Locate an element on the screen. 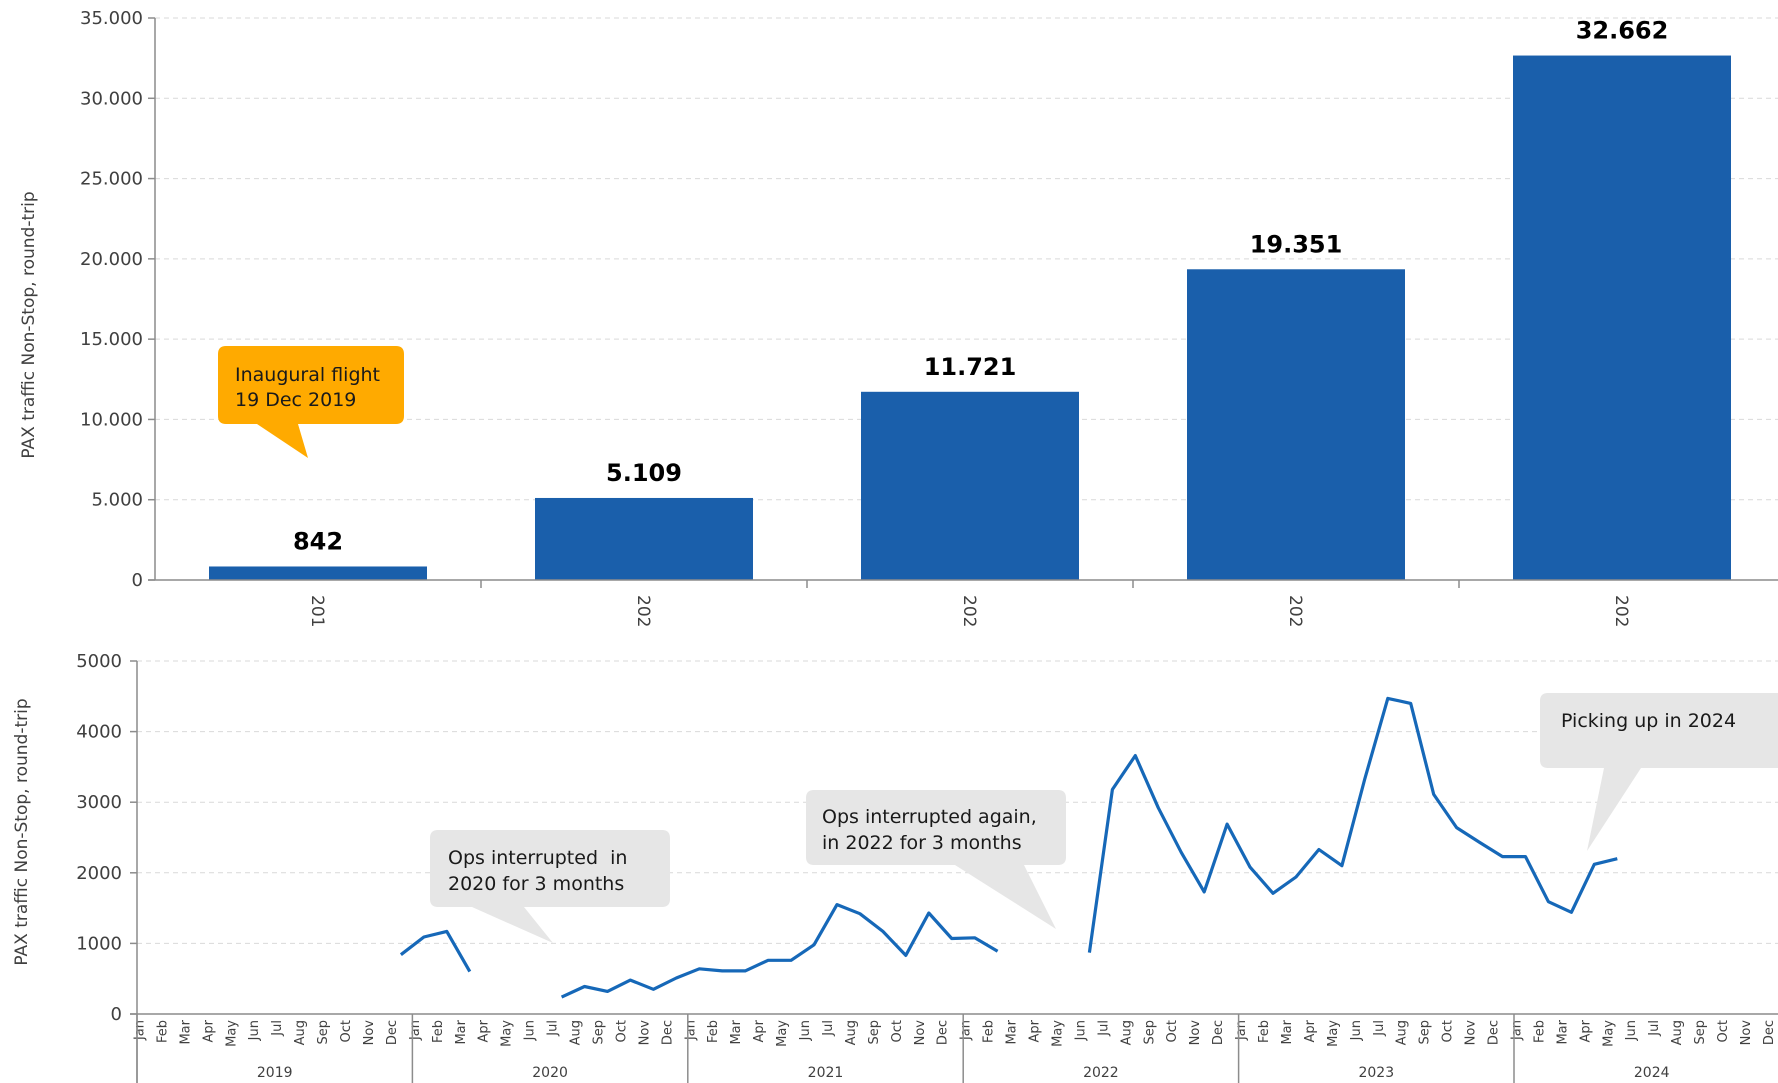 The height and width of the screenshot is (1083, 1778). callout-2020-line-2: 2020 for 3 months is located at coordinates (536, 884).